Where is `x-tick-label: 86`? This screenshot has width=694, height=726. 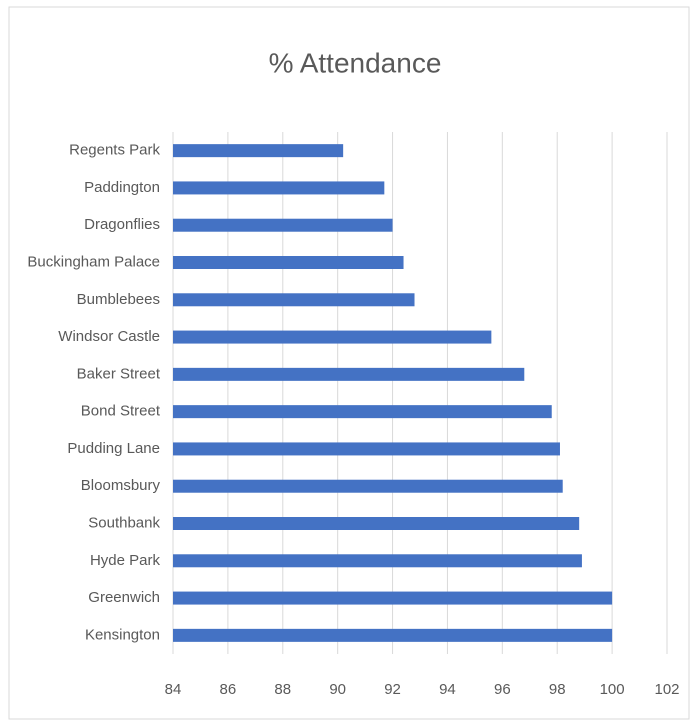
x-tick-label: 86 is located at coordinates (228, 689).